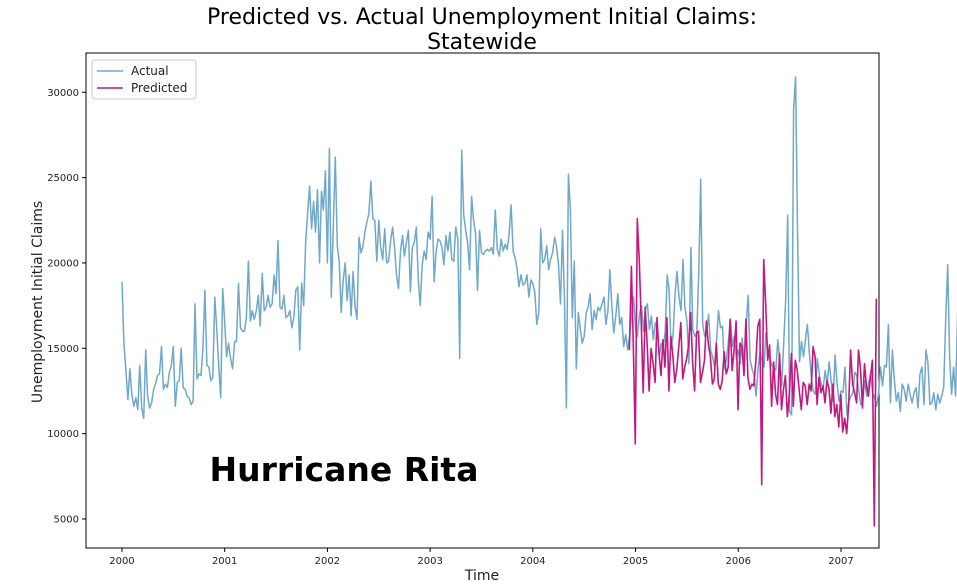 This screenshot has height=587, width=957. What do you see at coordinates (63, 349) in the screenshot?
I see `y-tick-label: 15000` at bounding box center [63, 349].